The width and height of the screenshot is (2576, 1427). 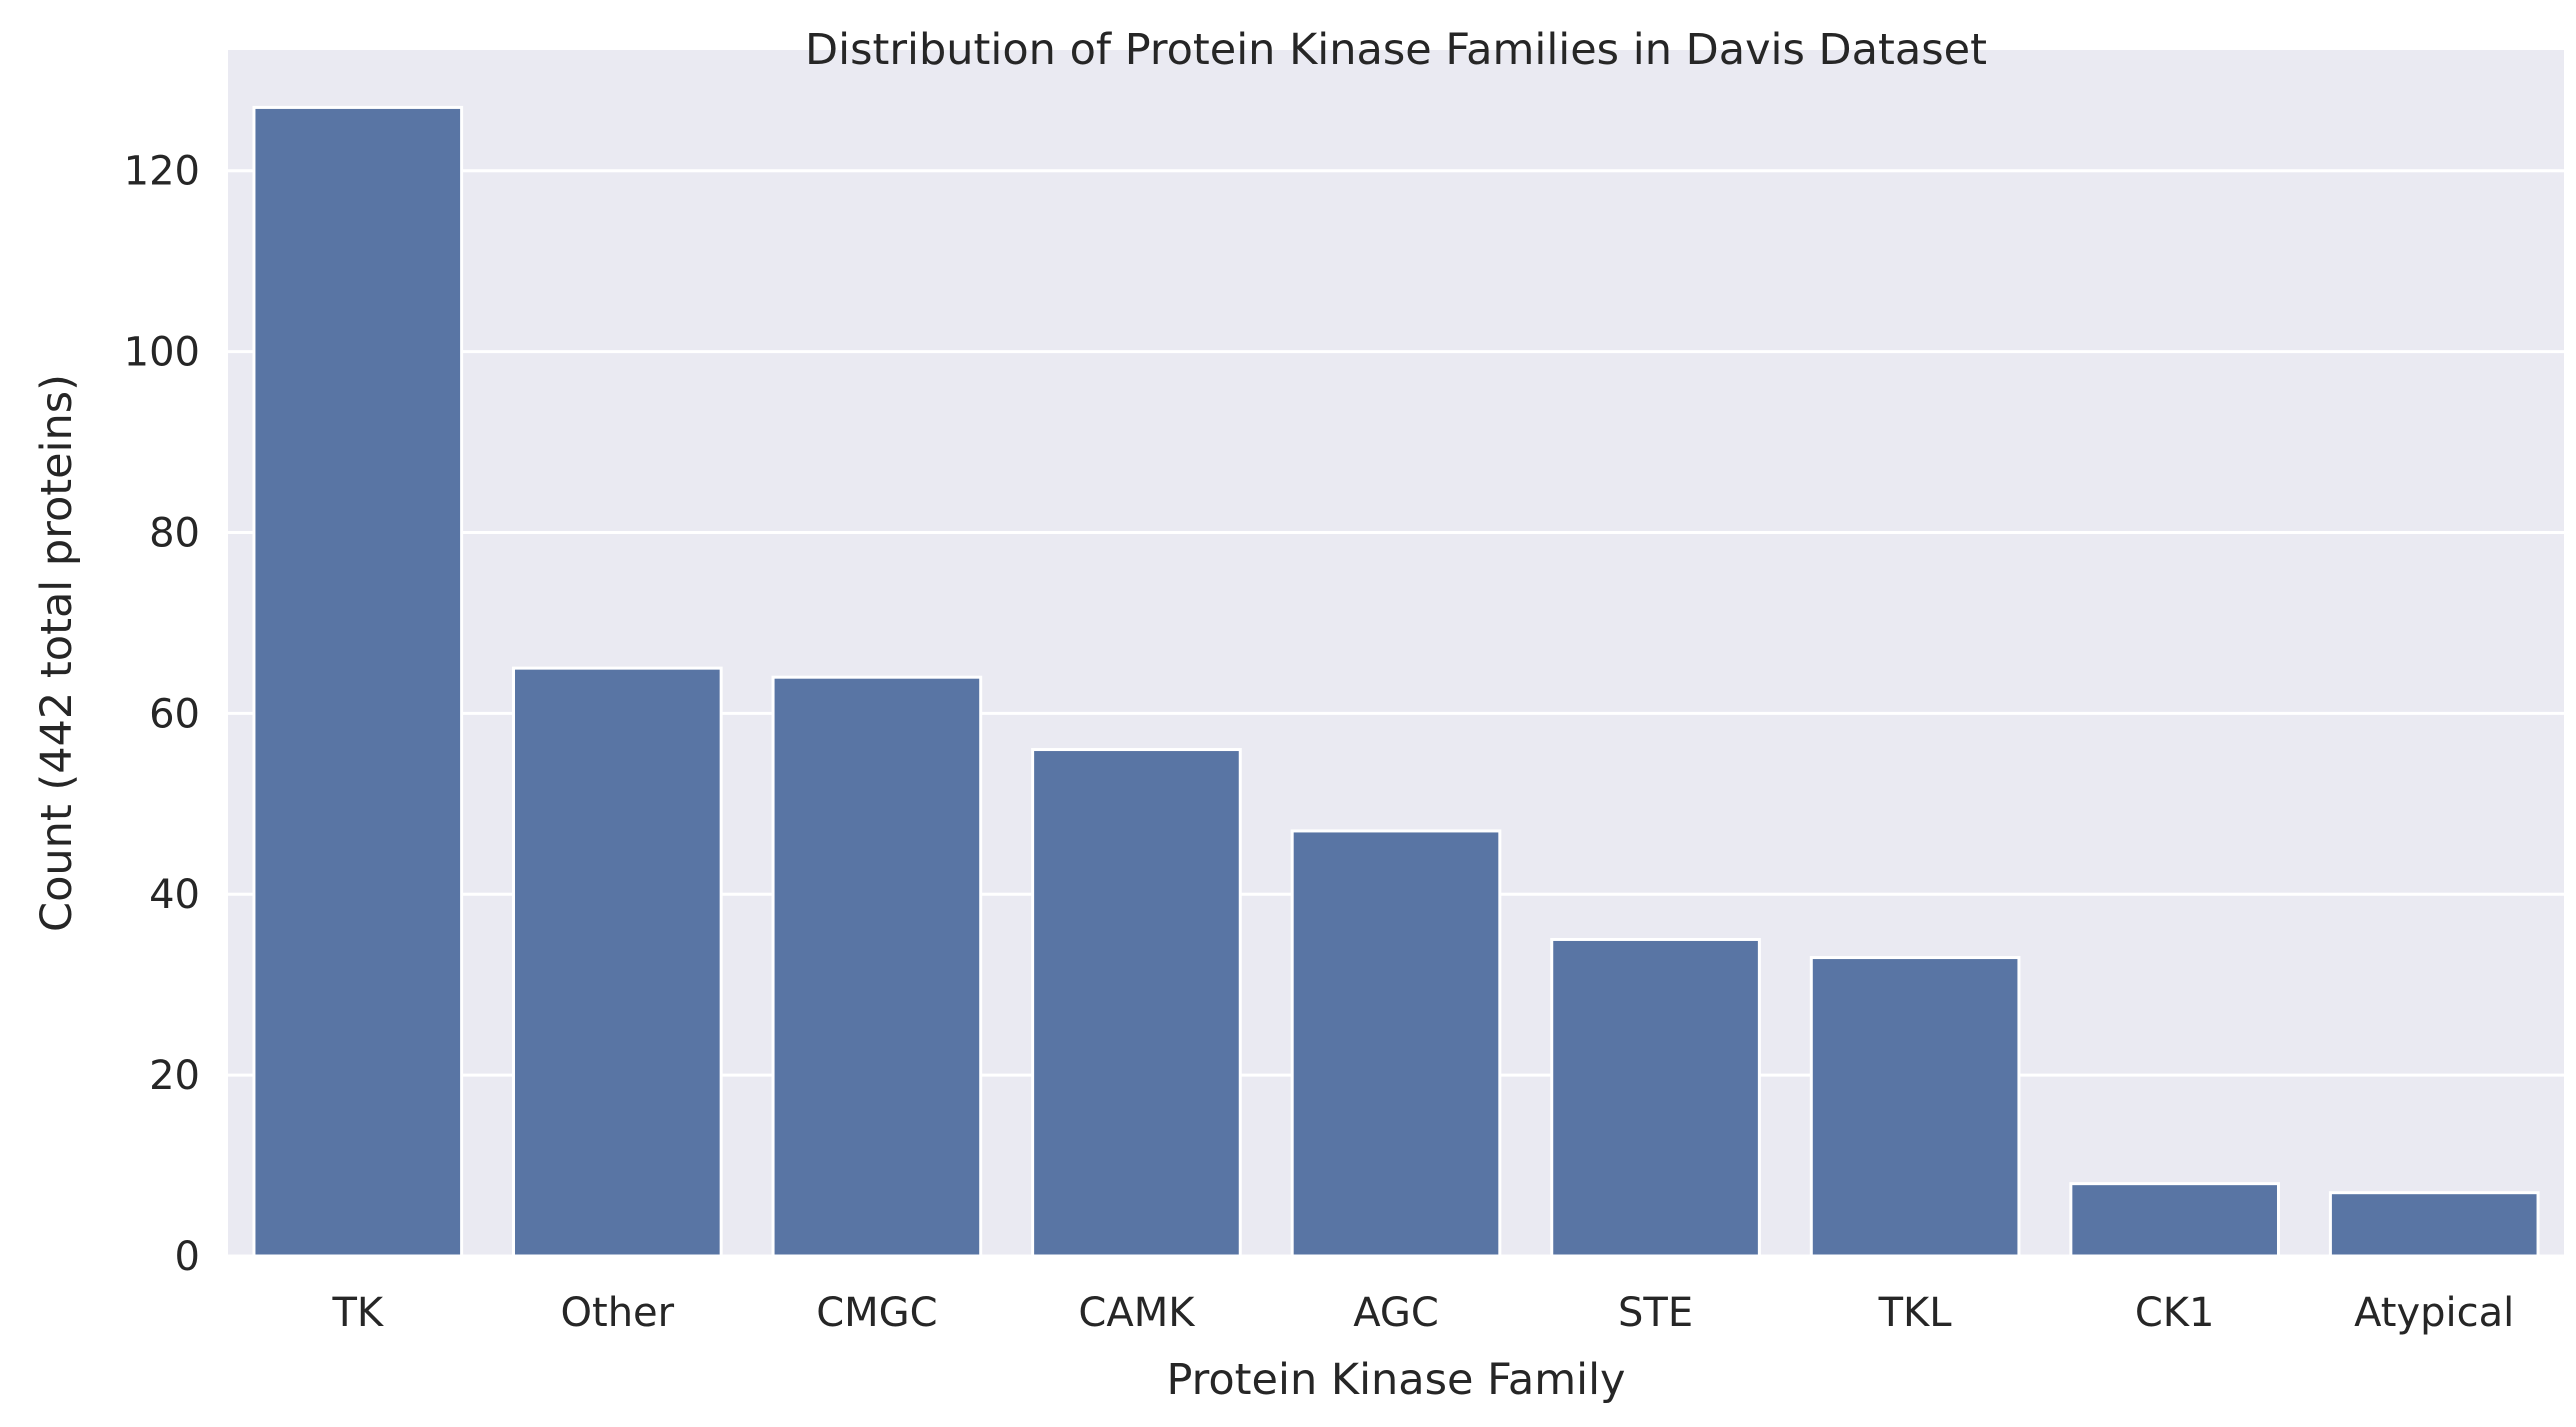 I want to click on x-tick-label: CMGC, so click(x=876, y=1313).